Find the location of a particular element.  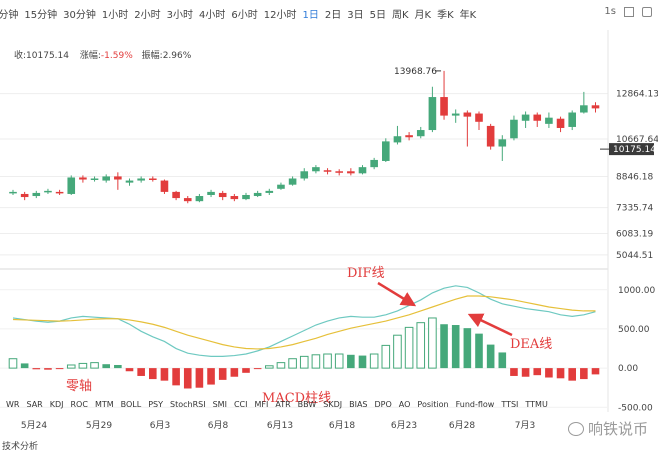

indicator-tab-cci: CCI is located at coordinates (240, 404).